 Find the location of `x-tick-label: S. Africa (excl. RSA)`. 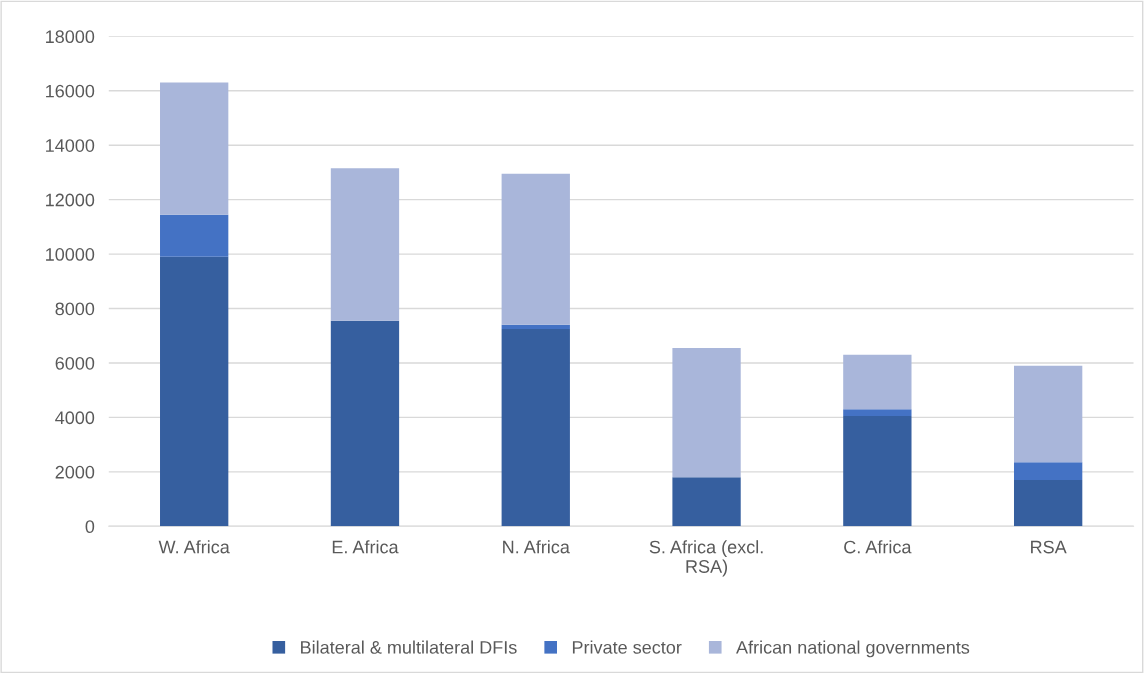

x-tick-label: S. Africa (excl. RSA) is located at coordinates (706, 558).